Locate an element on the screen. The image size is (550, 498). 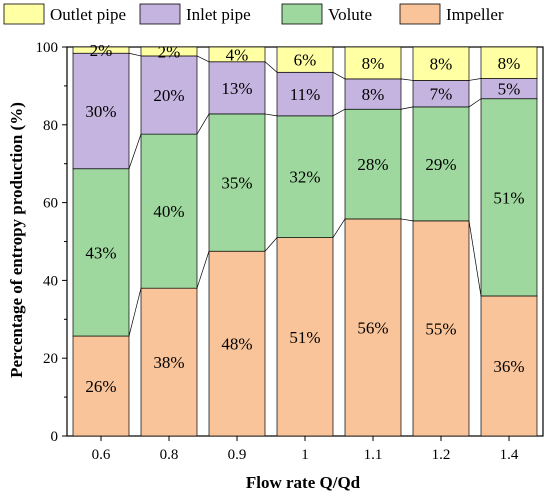
data-label: 6% is located at coordinates (305, 60).